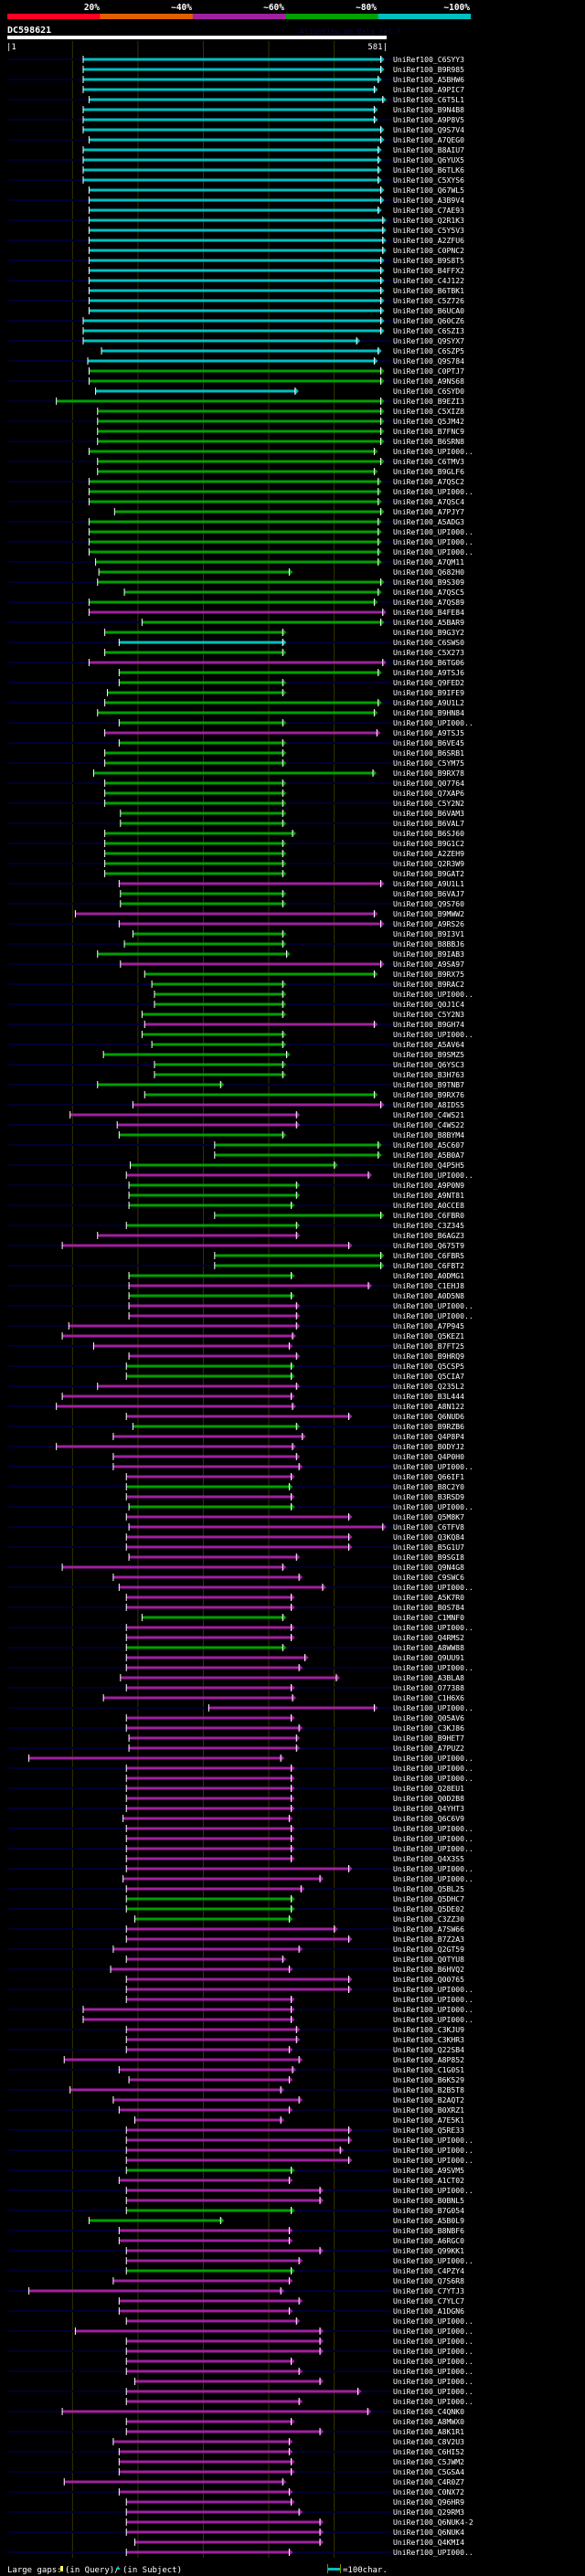  I want to click on hit-label: UniRef100_Q00765, so click(429, 1979).